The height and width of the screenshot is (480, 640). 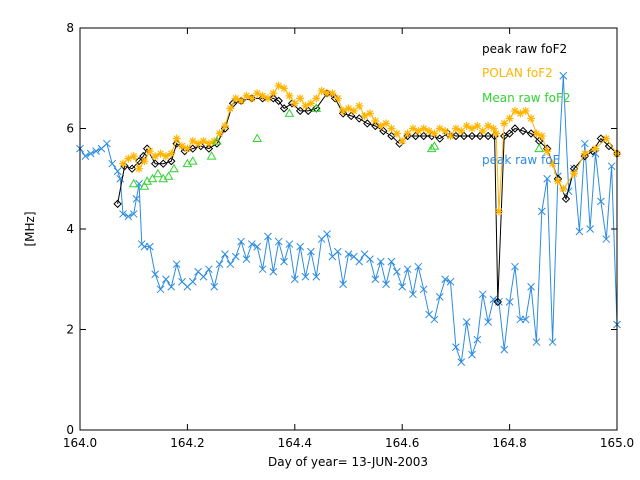 I want to click on x-tick-label: 165.0, so click(x=617, y=443).